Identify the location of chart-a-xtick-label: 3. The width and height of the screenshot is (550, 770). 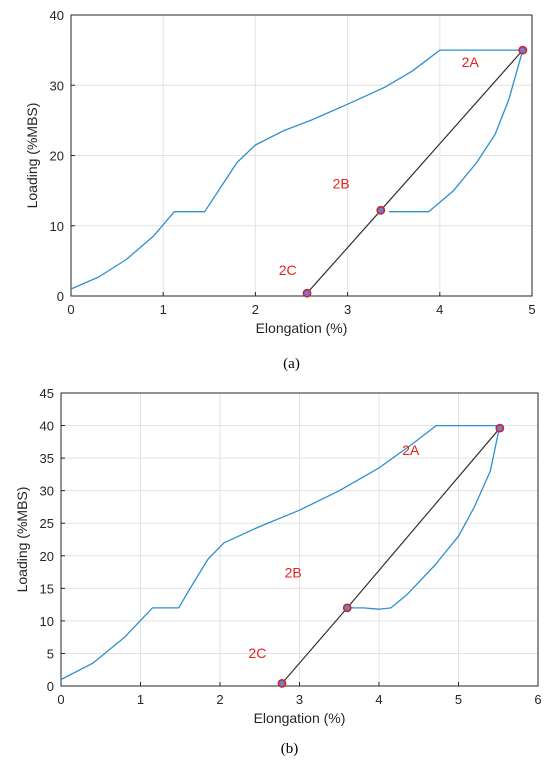
(347, 309).